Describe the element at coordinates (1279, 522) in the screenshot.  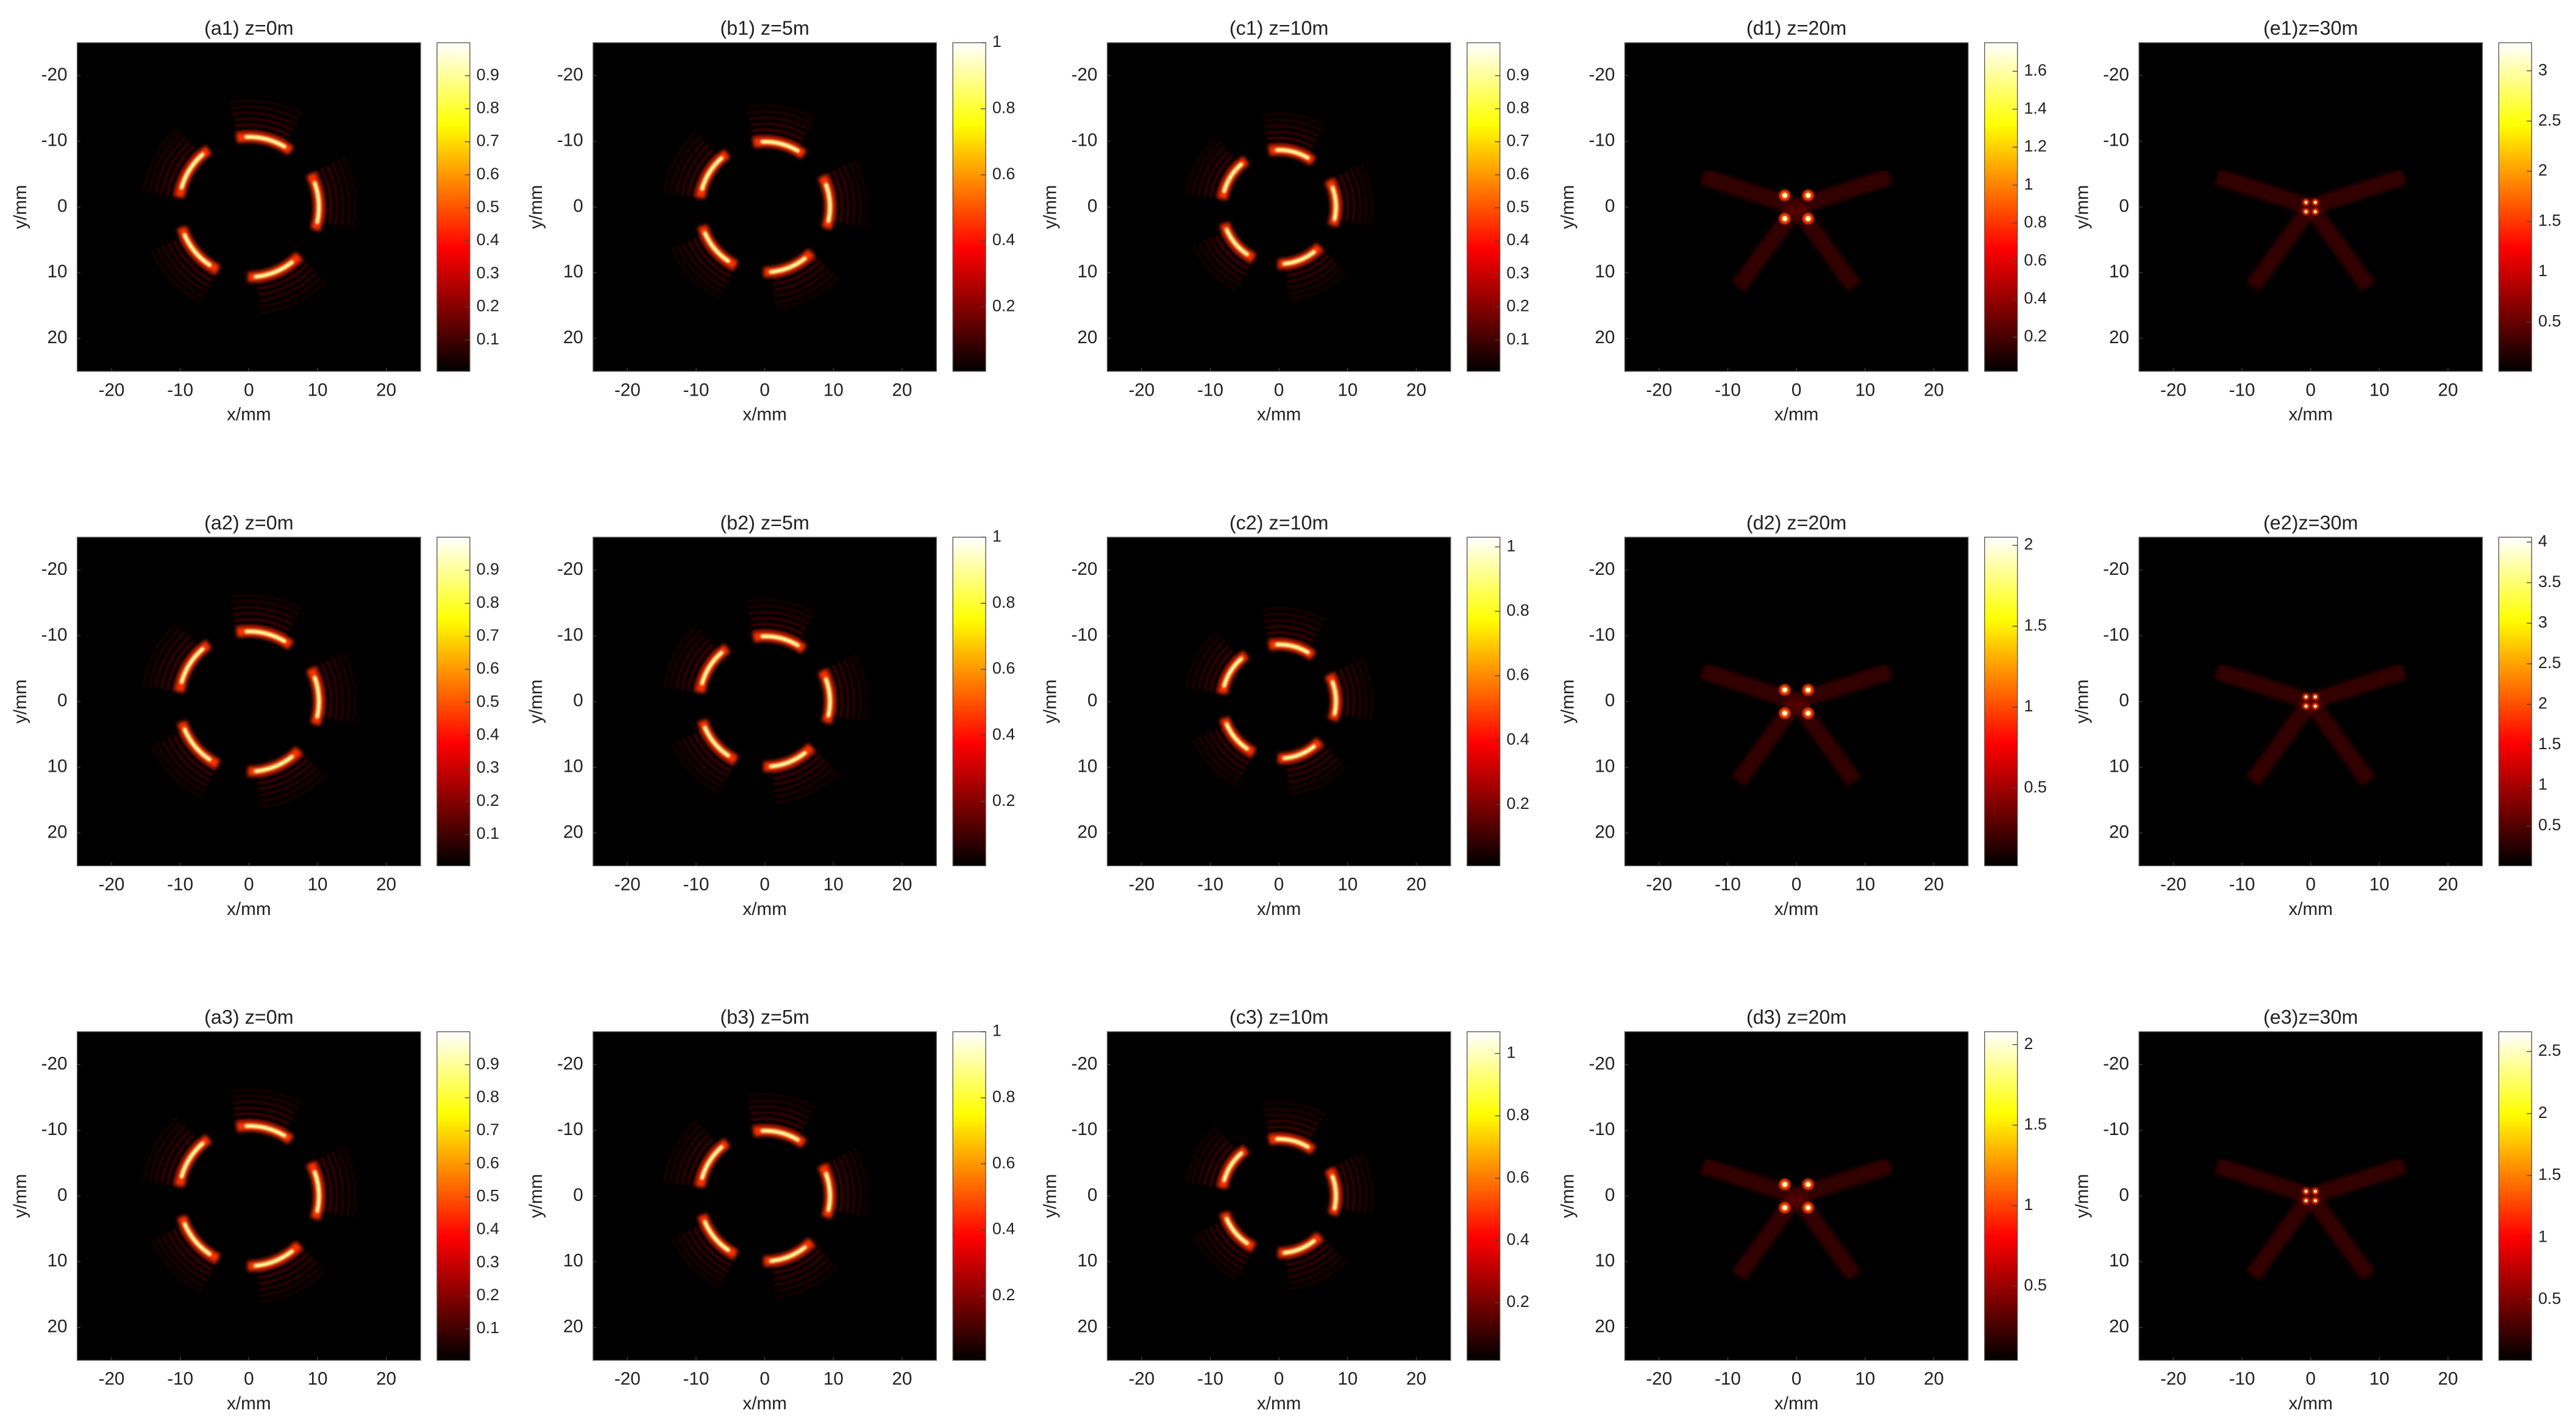
I see `panel-title: (c2) z=10m` at that location.